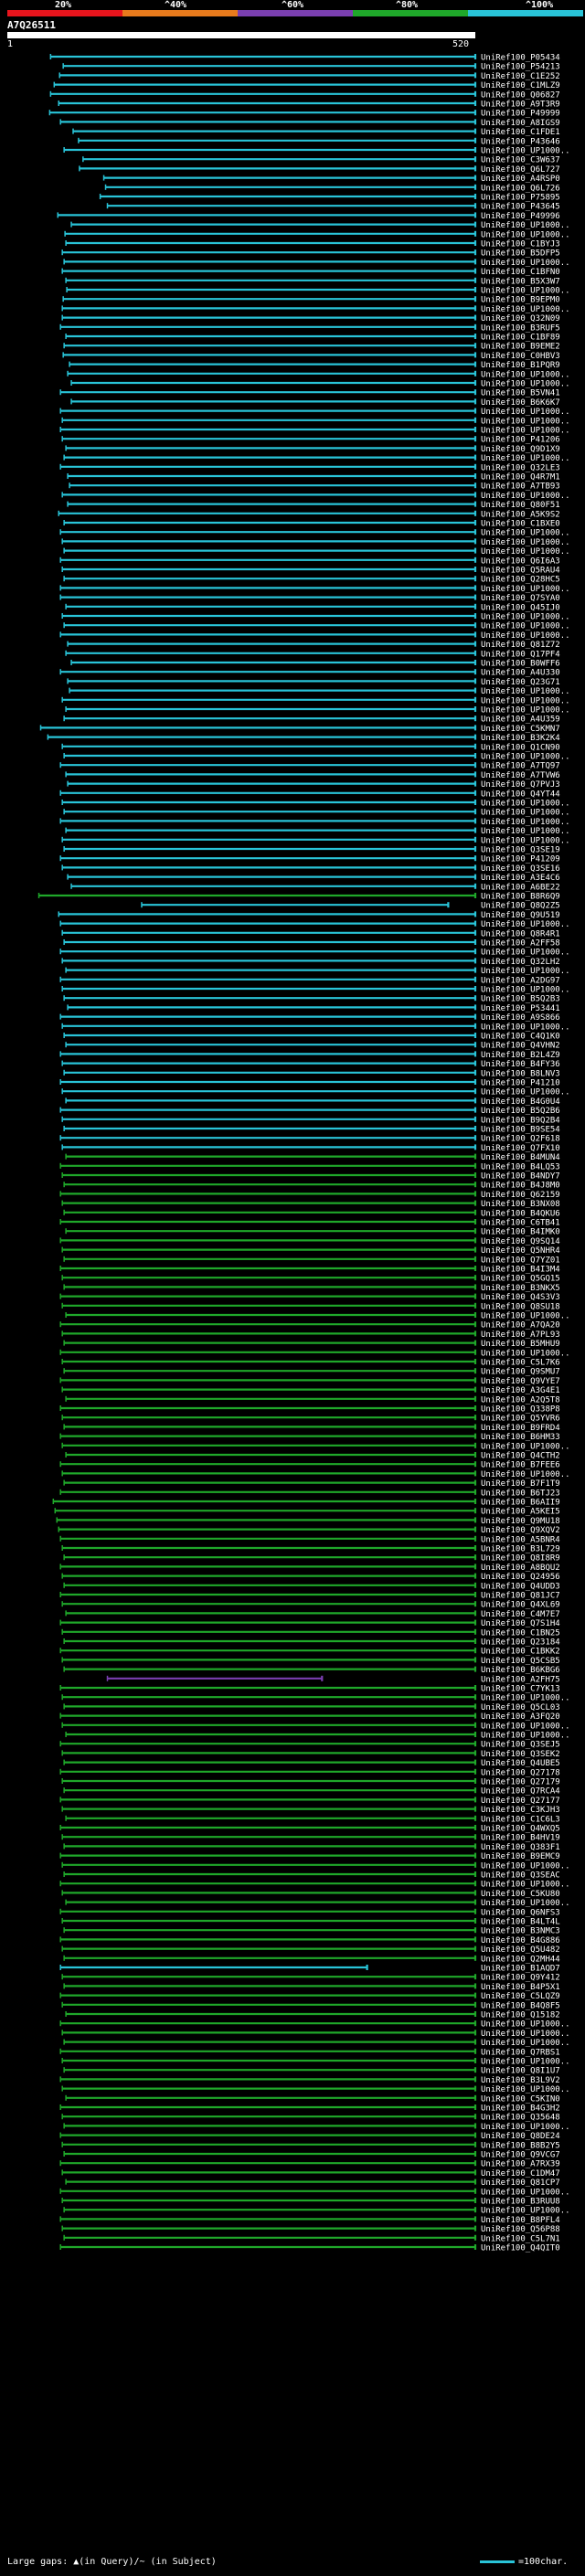  What do you see at coordinates (314, 682) in the screenshot?
I see `hit-row: UniRef100_Q23G71` at bounding box center [314, 682].